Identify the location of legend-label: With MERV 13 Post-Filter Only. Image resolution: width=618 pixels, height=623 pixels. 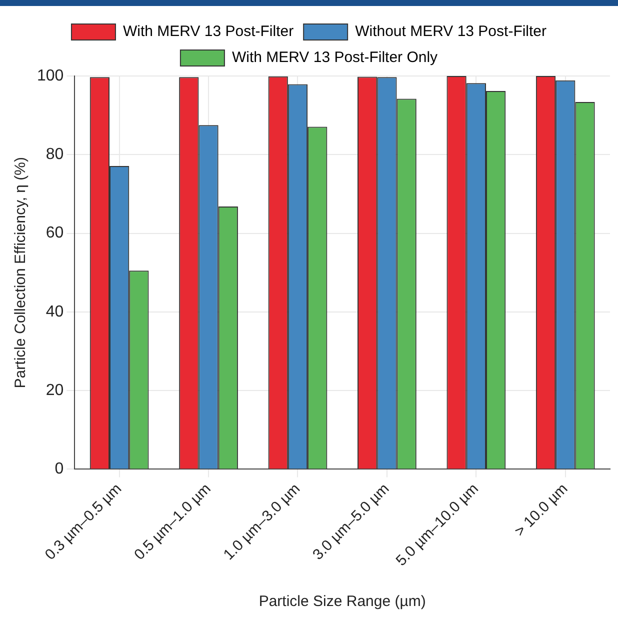
(335, 57).